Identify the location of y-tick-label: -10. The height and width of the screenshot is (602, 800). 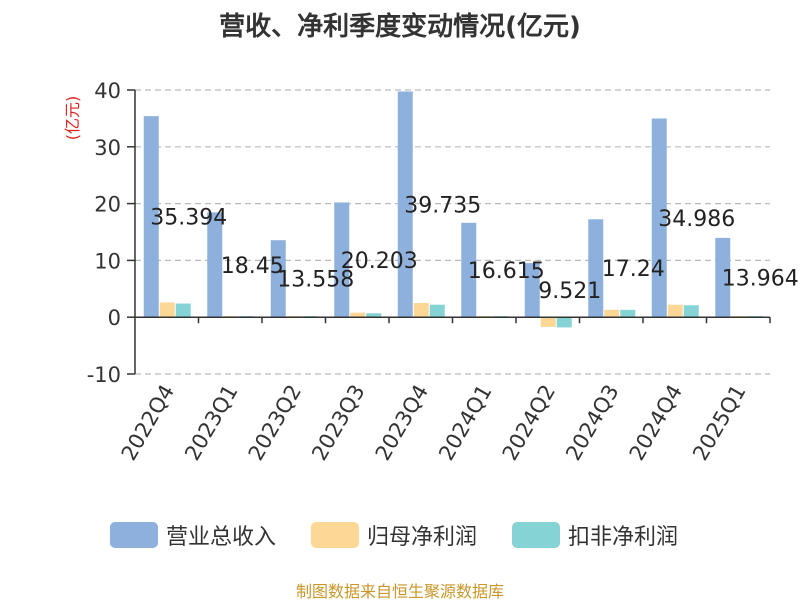
(104, 375).